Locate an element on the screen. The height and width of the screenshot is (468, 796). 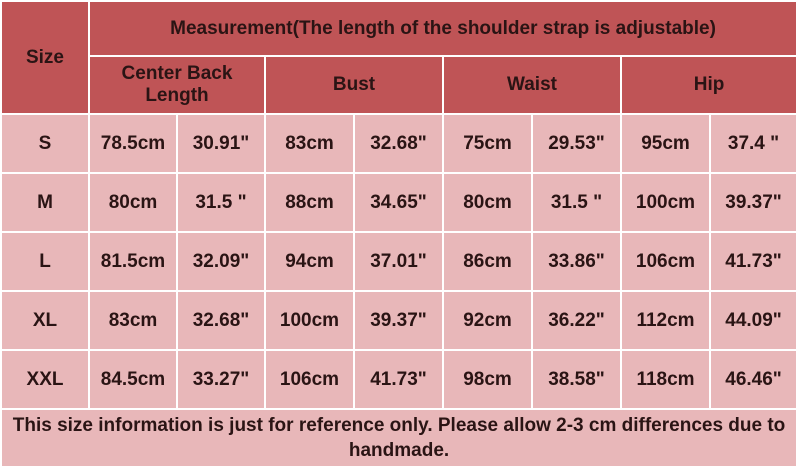
size-cell: L is located at coordinates (45, 261).